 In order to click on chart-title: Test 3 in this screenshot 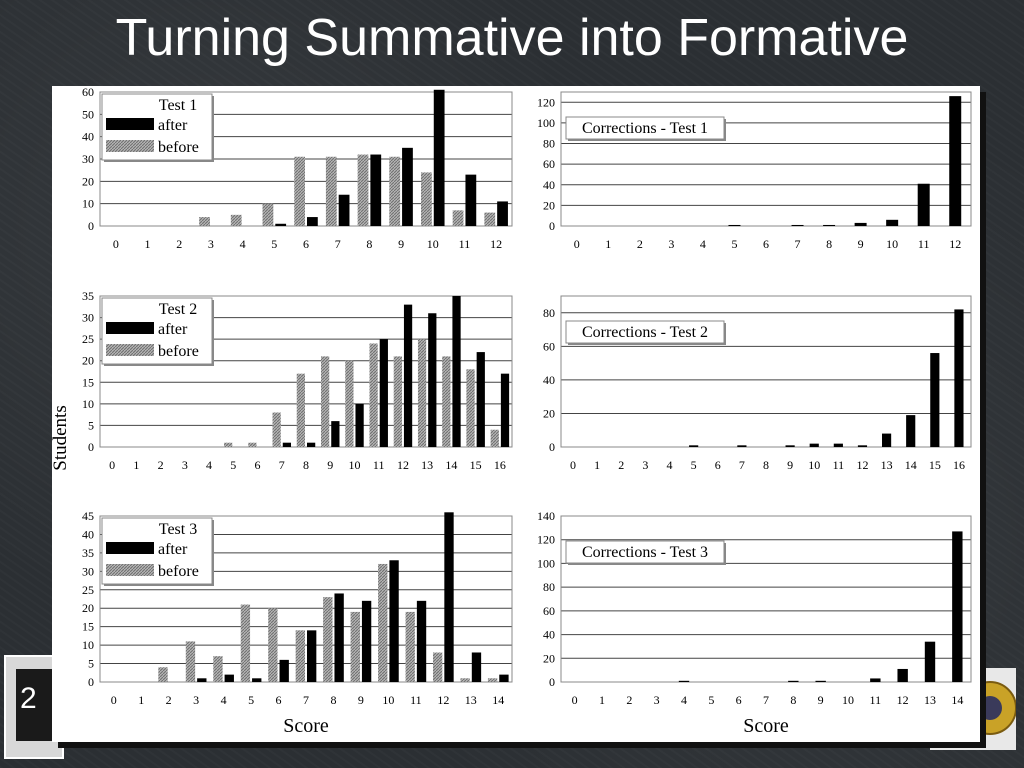, I will do `click(178, 529)`.